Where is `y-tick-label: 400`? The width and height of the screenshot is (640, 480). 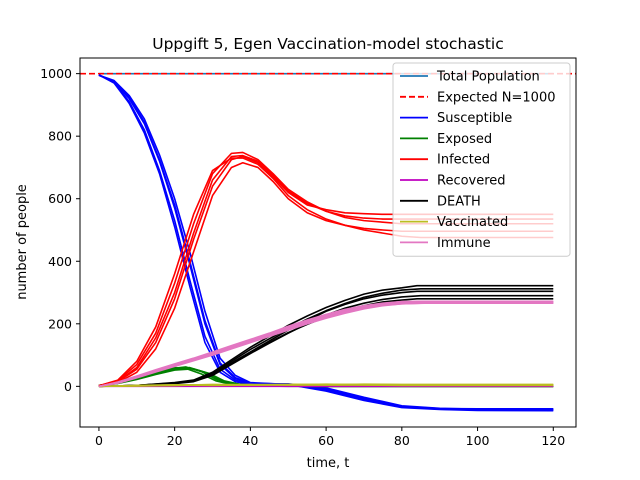 y-tick-label: 400 is located at coordinates (60, 261).